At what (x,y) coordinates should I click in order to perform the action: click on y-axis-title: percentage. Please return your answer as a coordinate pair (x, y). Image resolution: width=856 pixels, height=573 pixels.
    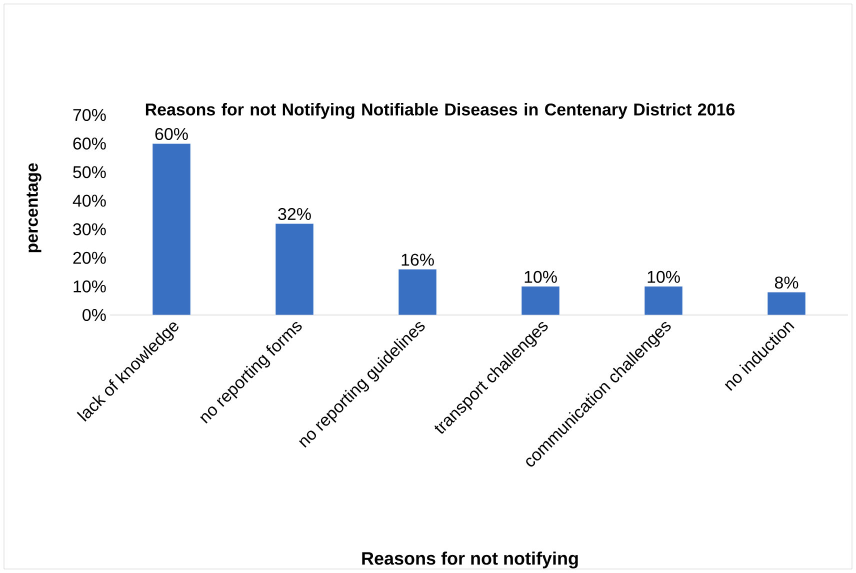
    Looking at the image, I should click on (34, 207).